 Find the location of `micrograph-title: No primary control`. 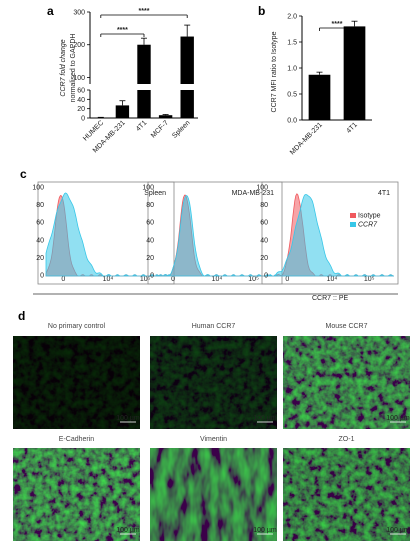

micrograph-title: No primary control is located at coordinates (77, 326).